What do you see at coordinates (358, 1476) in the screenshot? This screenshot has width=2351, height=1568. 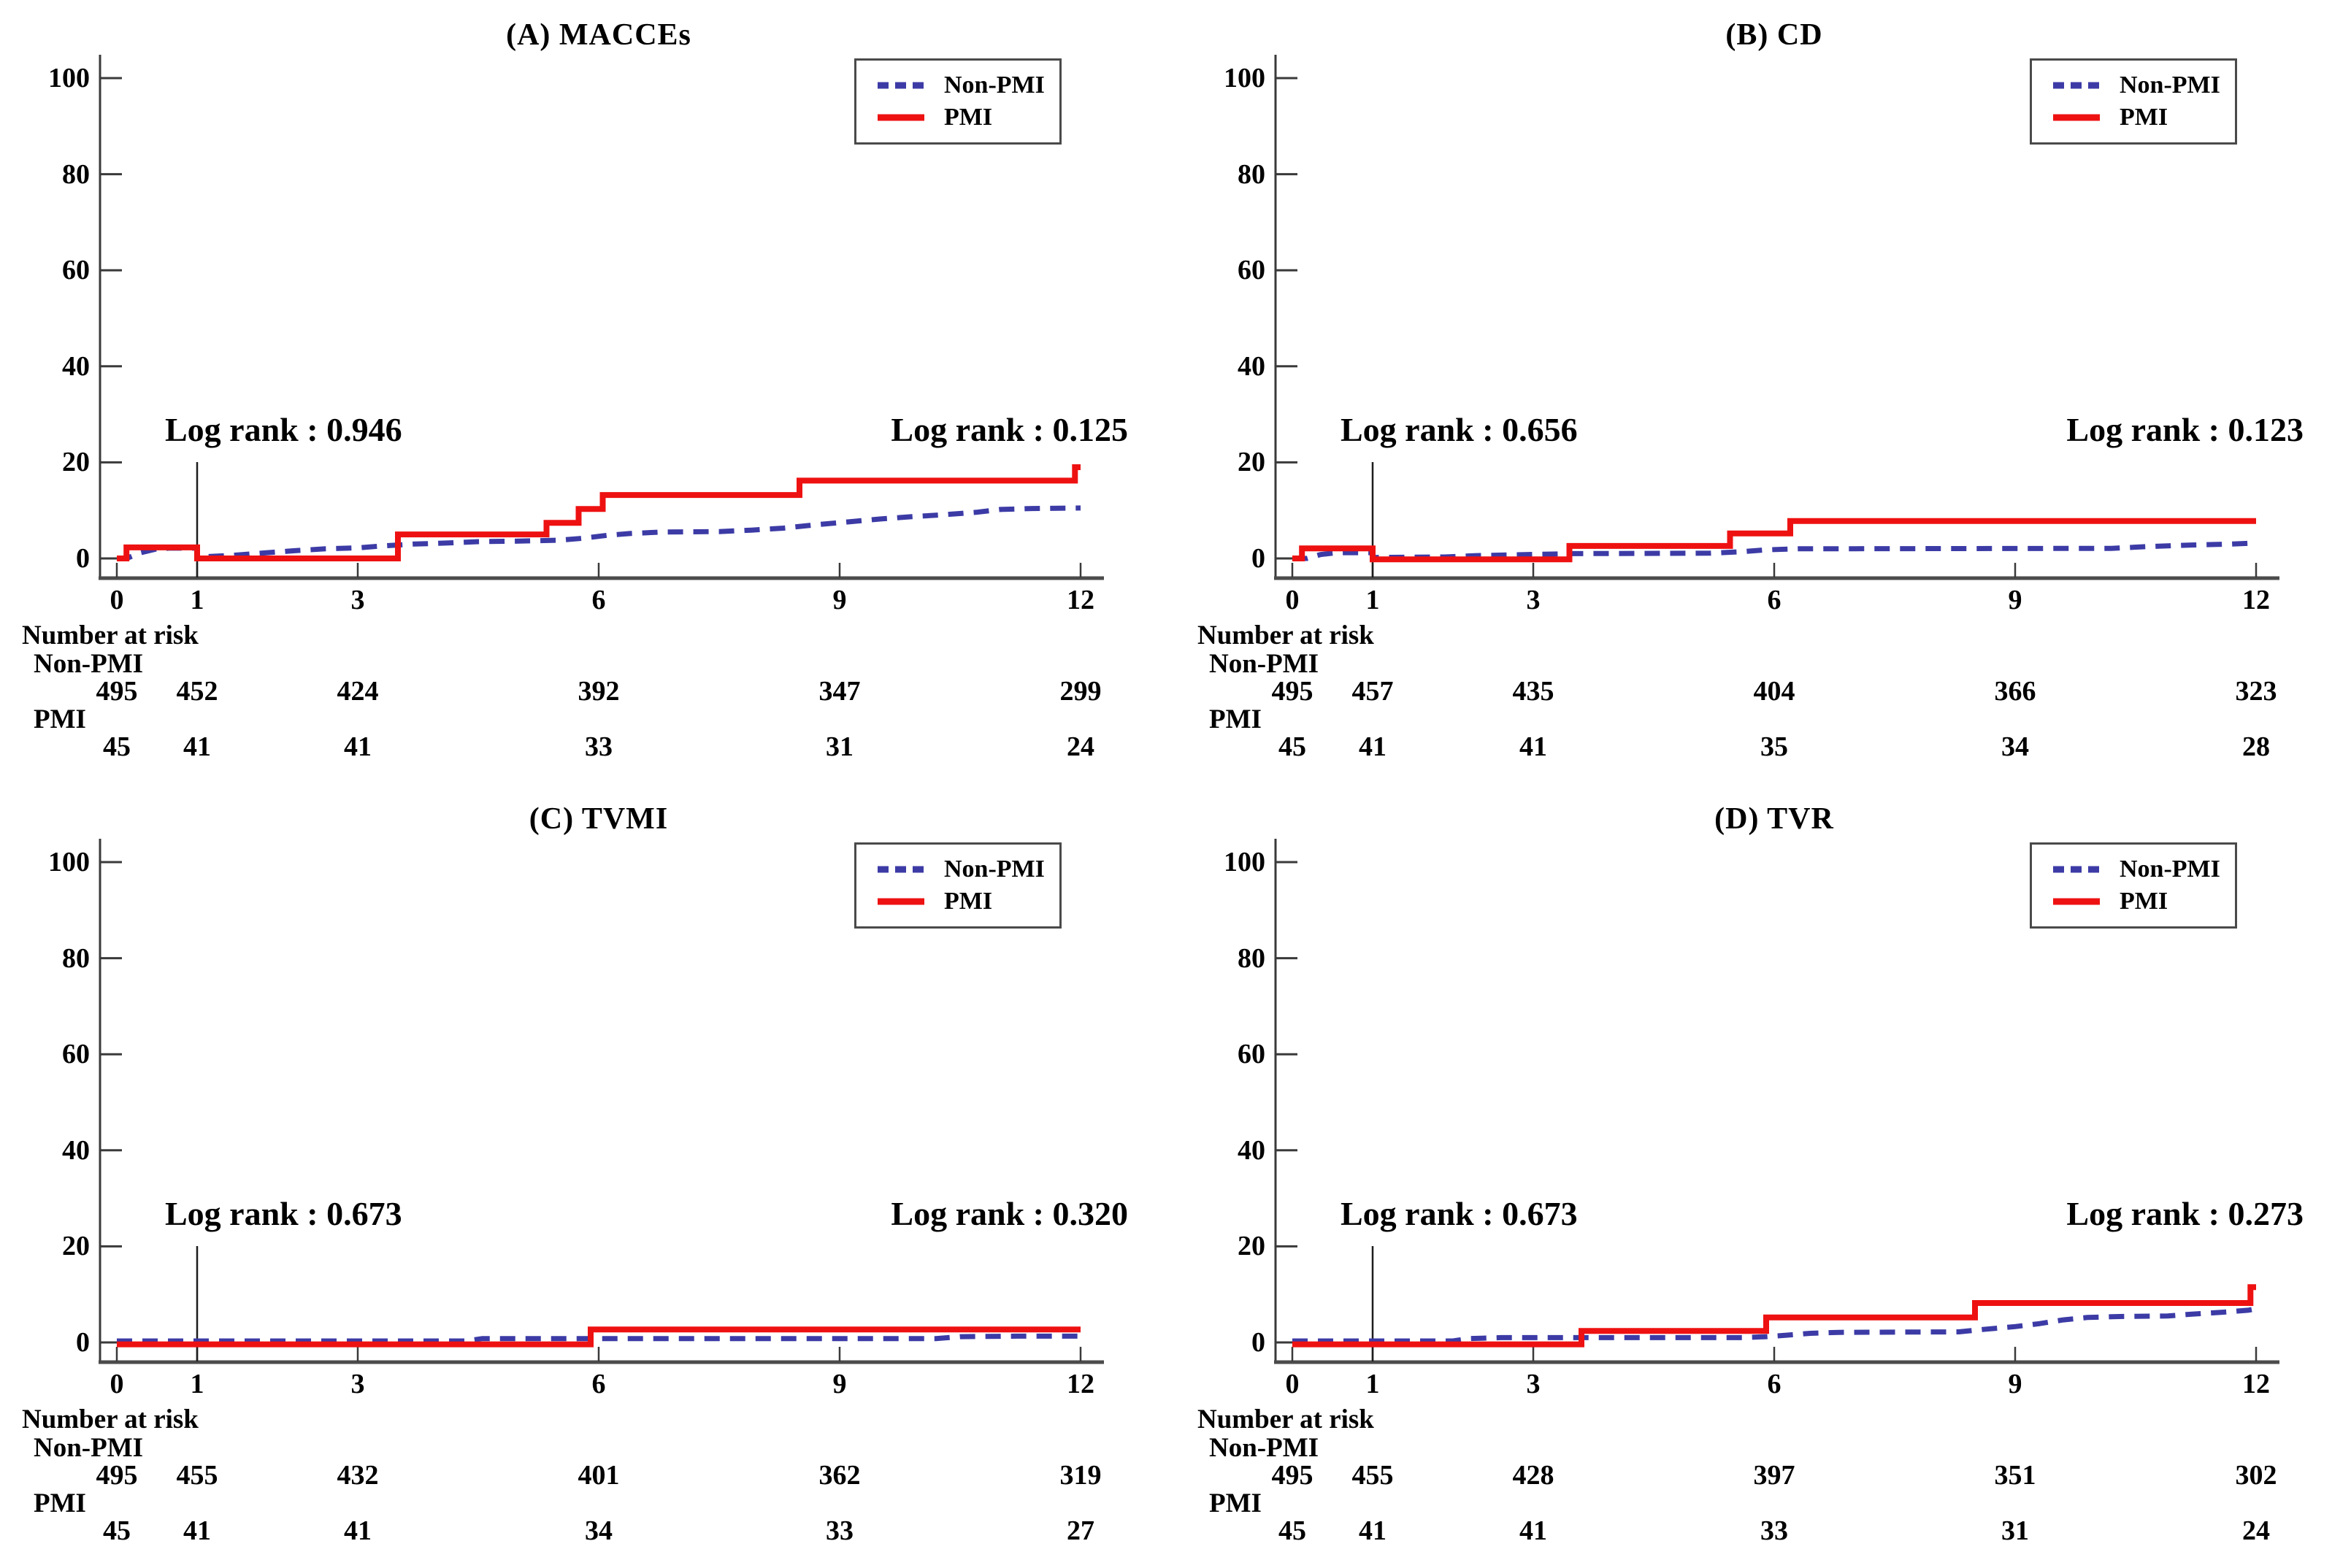 I see `risk-count: 432` at bounding box center [358, 1476].